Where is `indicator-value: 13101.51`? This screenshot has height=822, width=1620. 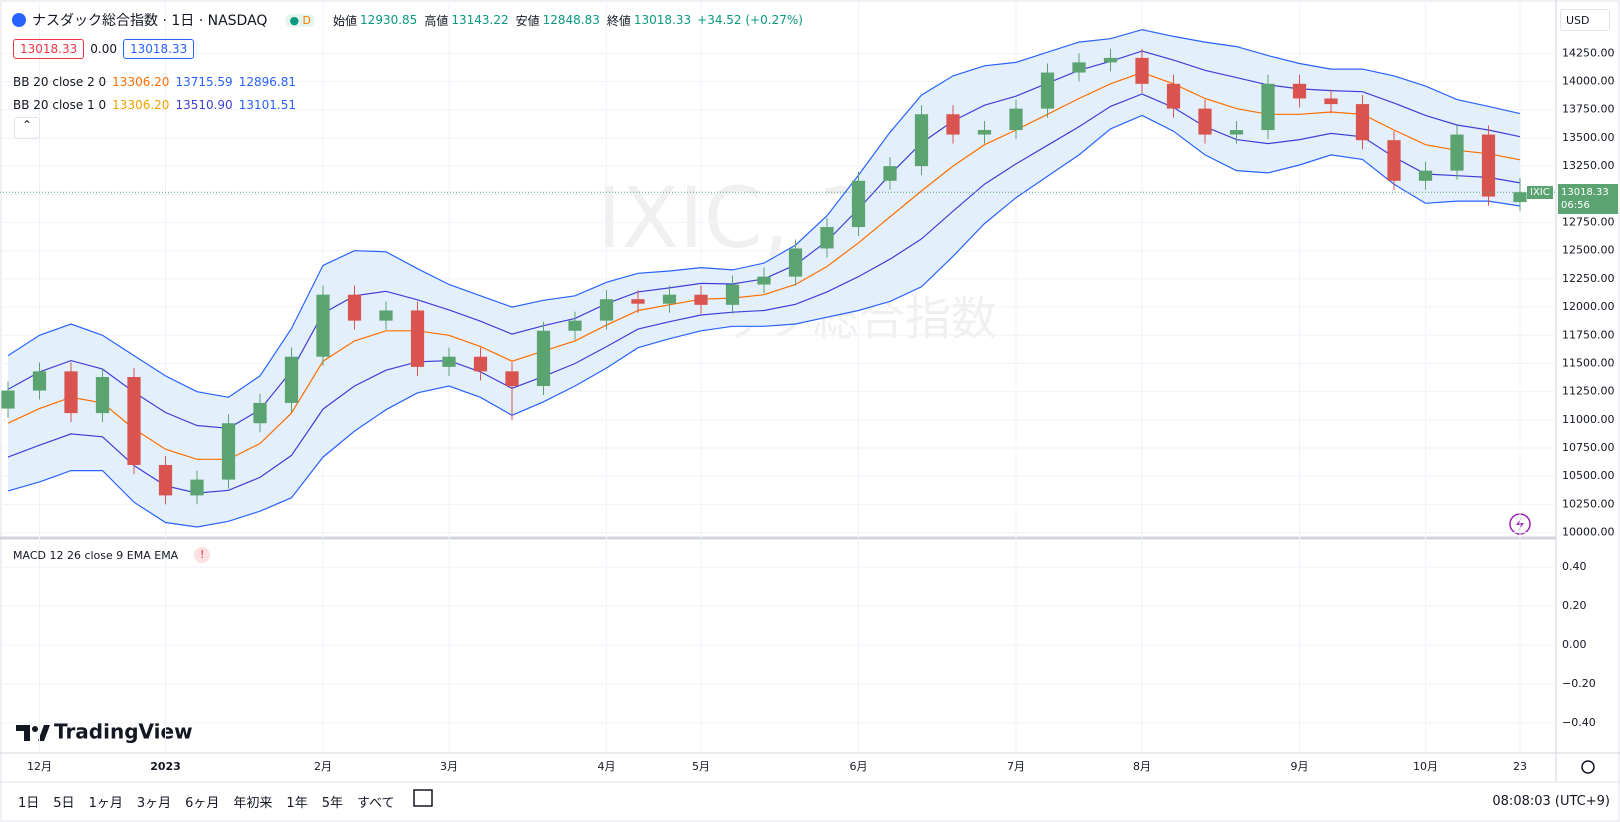 indicator-value: 13101.51 is located at coordinates (267, 104).